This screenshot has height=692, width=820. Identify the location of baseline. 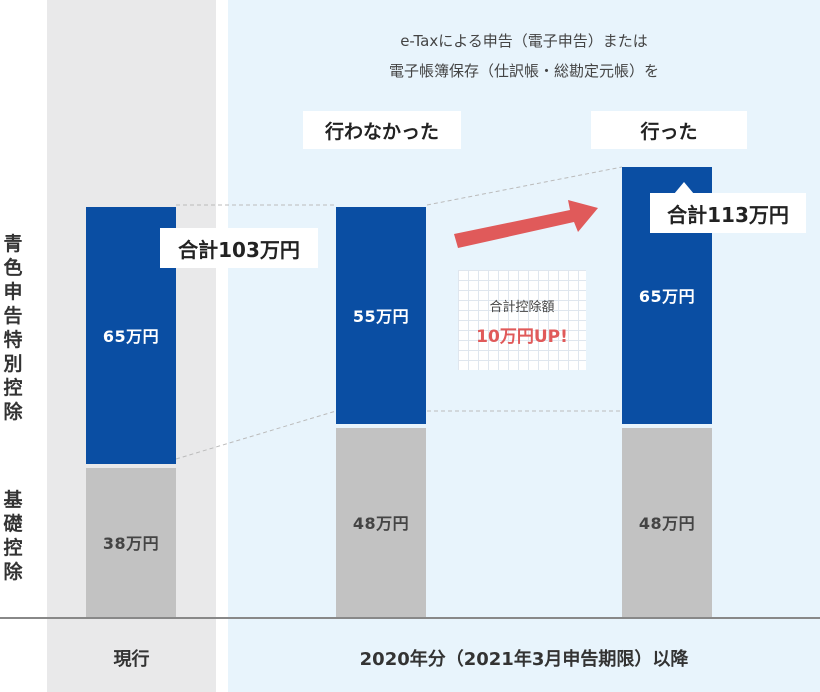
(410, 618).